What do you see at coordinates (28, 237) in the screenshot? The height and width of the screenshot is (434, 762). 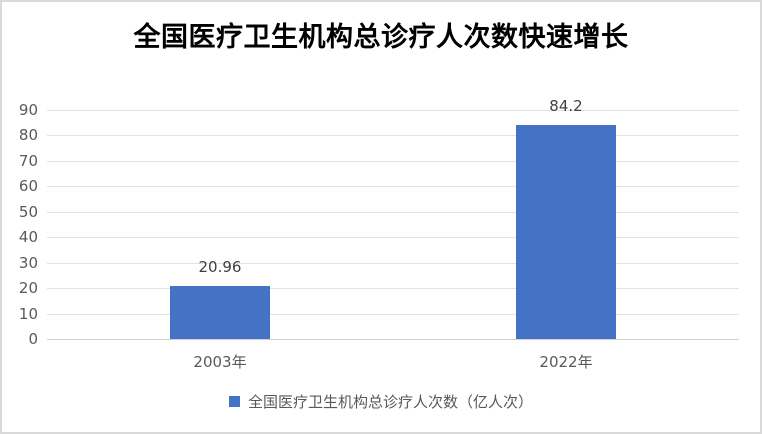 I see `y-axis-tick-label: 40` at bounding box center [28, 237].